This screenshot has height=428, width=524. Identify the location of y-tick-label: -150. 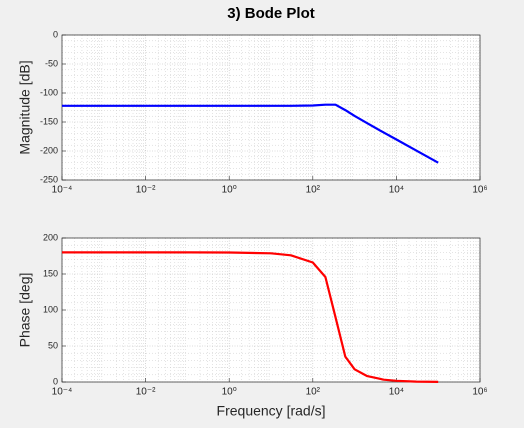
(49, 121).